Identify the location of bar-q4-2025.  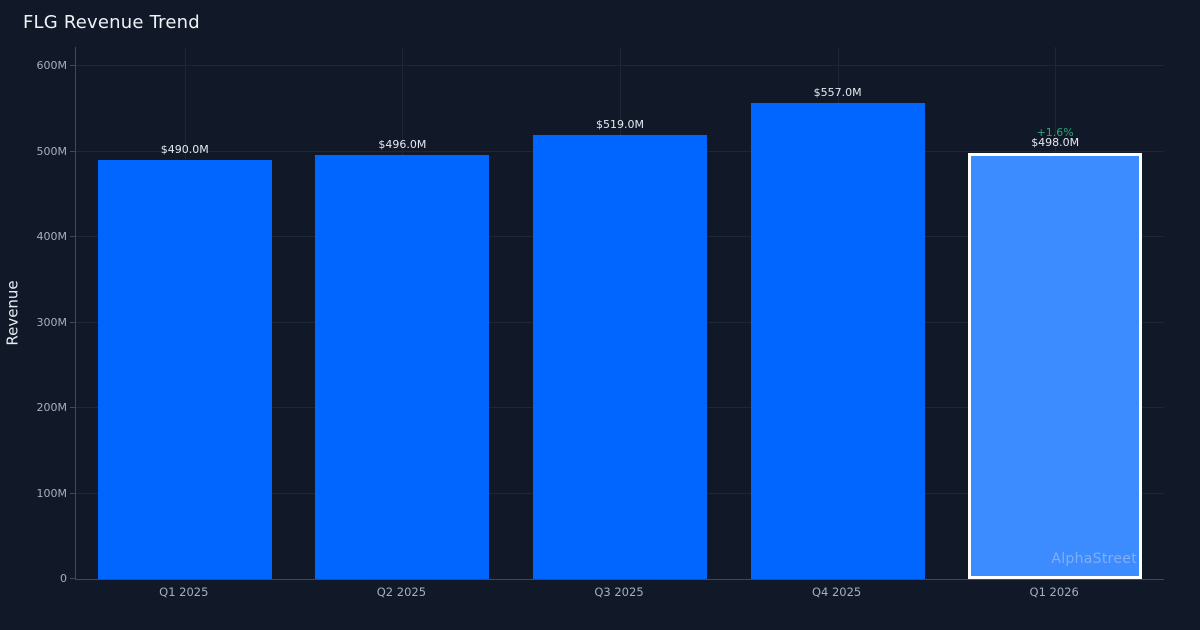
(837, 340).